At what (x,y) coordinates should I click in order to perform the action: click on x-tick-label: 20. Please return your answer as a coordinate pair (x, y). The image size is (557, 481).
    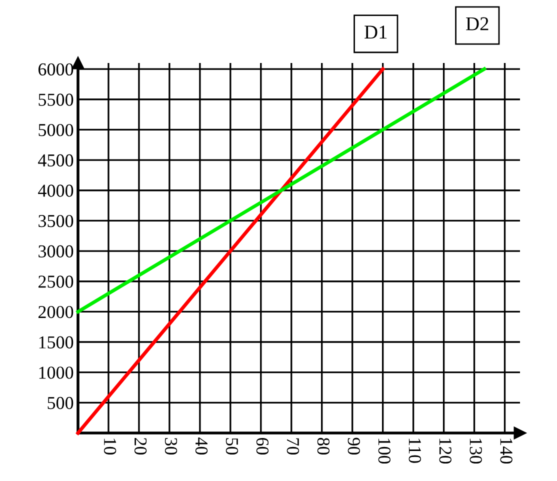
    Looking at the image, I should click on (140, 446).